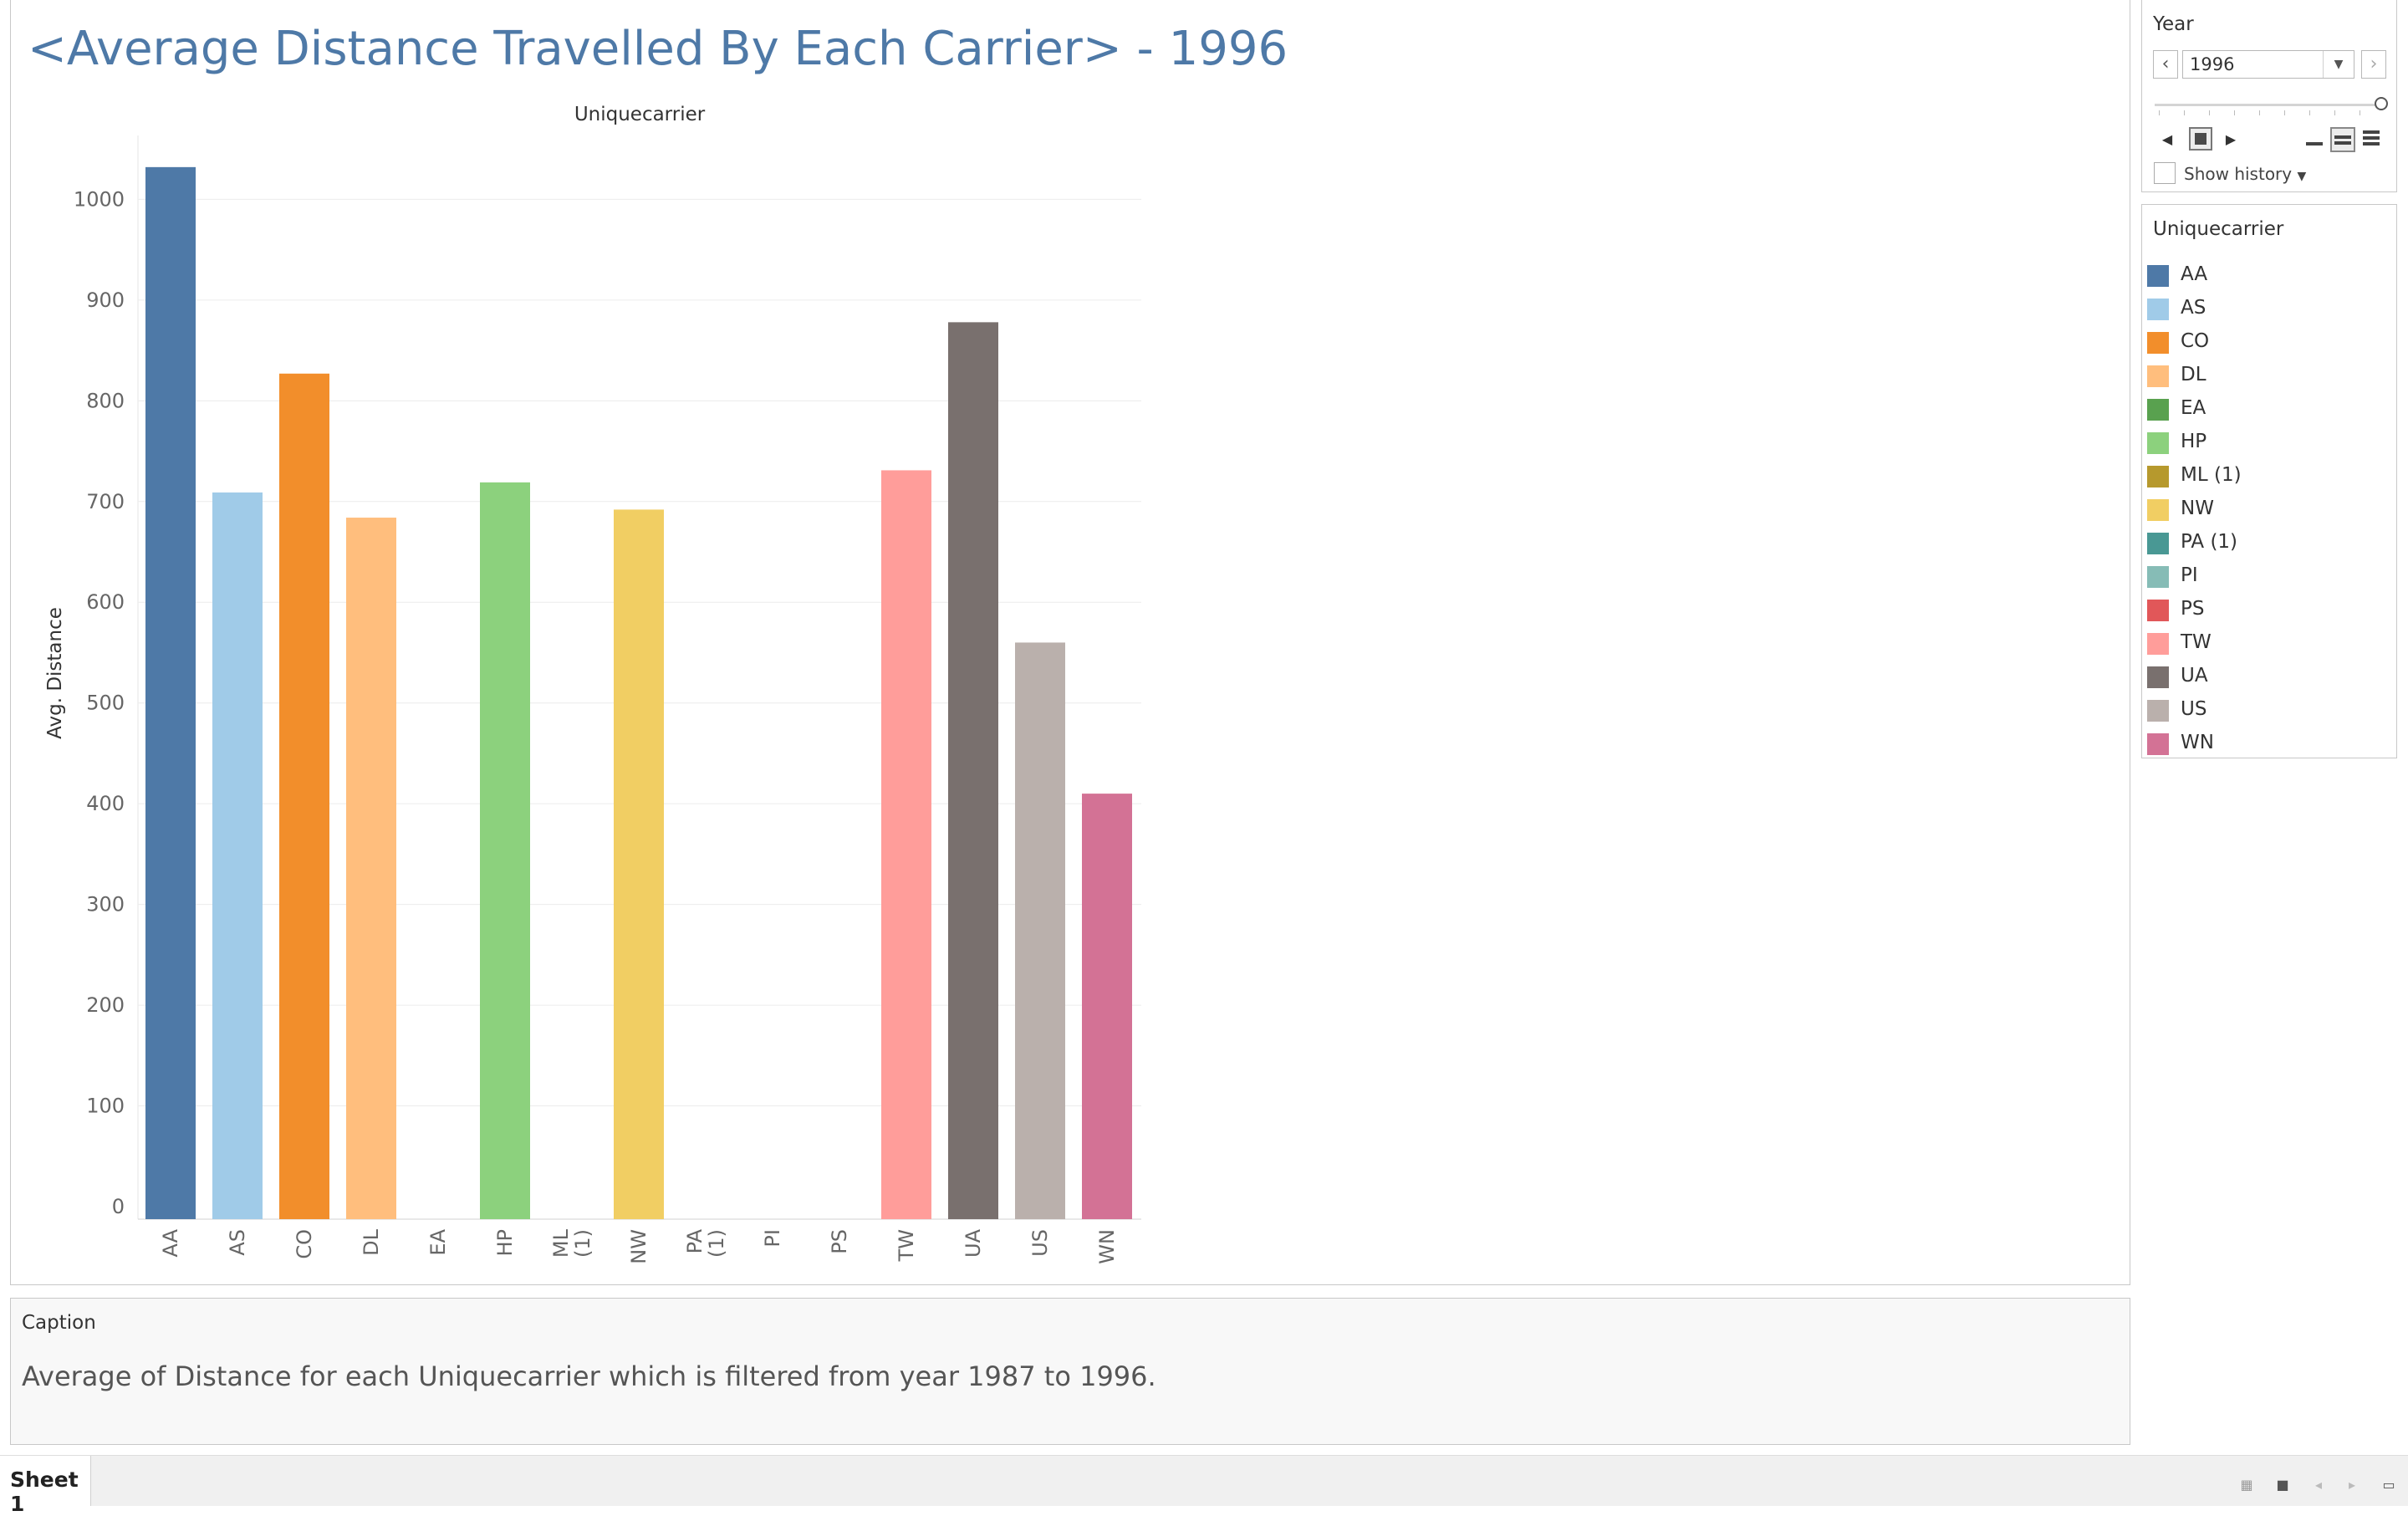 Image resolution: width=2408 pixels, height=1516 pixels. Describe the element at coordinates (772, 1238) in the screenshot. I see `x-tick-label: PI` at that location.